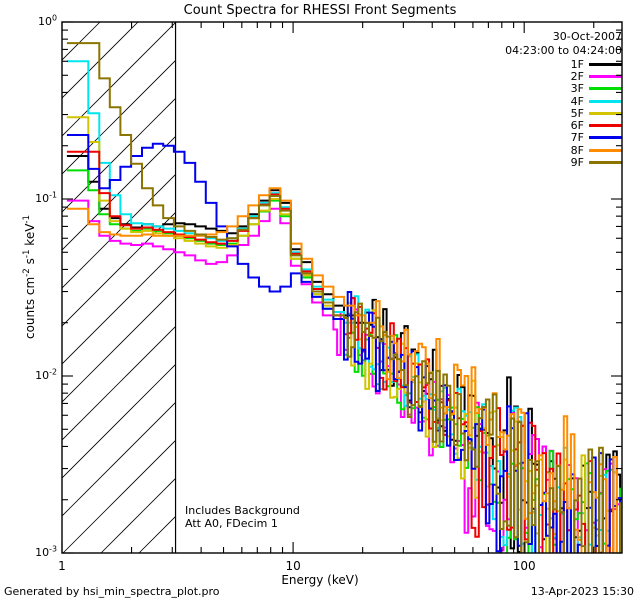  Describe the element at coordinates (46, 197) in the screenshot. I see `y-tick-label: 10⁻¹` at that location.